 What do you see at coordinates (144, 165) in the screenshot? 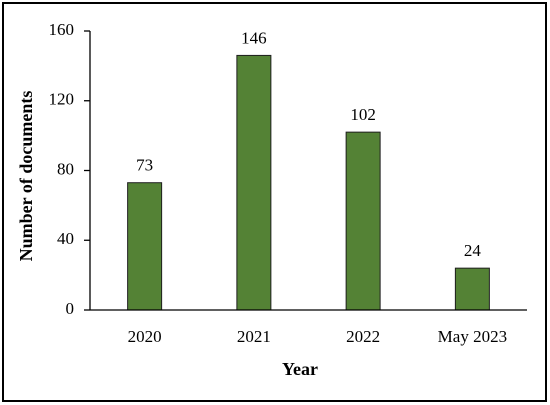
I see `value-label: 73` at bounding box center [144, 165].